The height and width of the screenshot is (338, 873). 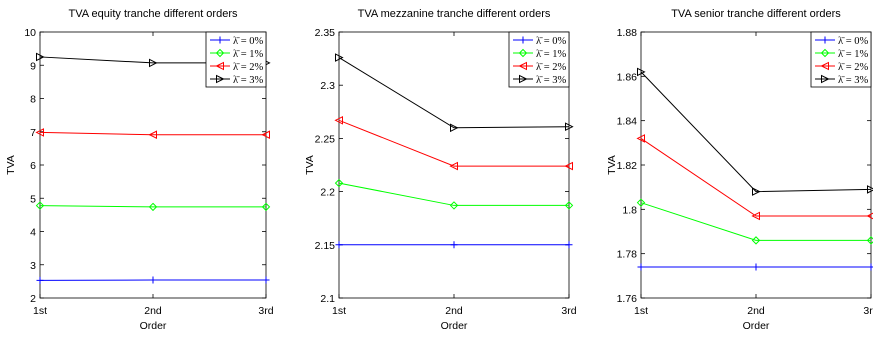 What do you see at coordinates (627, 255) in the screenshot?
I see `y-tick-label: 1.78` at bounding box center [627, 255].